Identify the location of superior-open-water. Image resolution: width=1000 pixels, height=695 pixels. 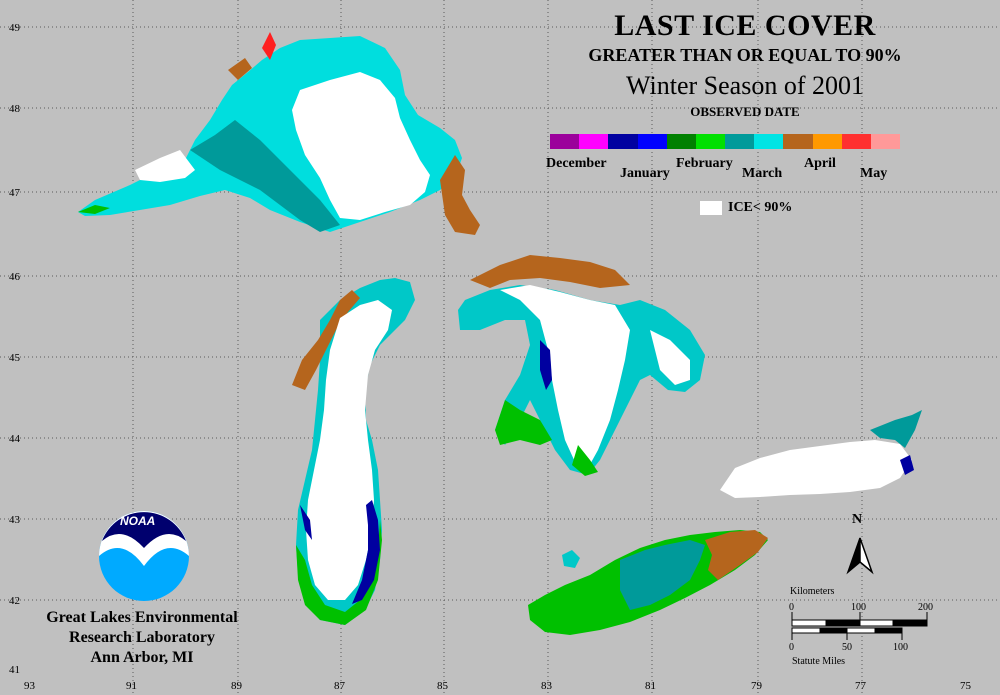
(282, 146).